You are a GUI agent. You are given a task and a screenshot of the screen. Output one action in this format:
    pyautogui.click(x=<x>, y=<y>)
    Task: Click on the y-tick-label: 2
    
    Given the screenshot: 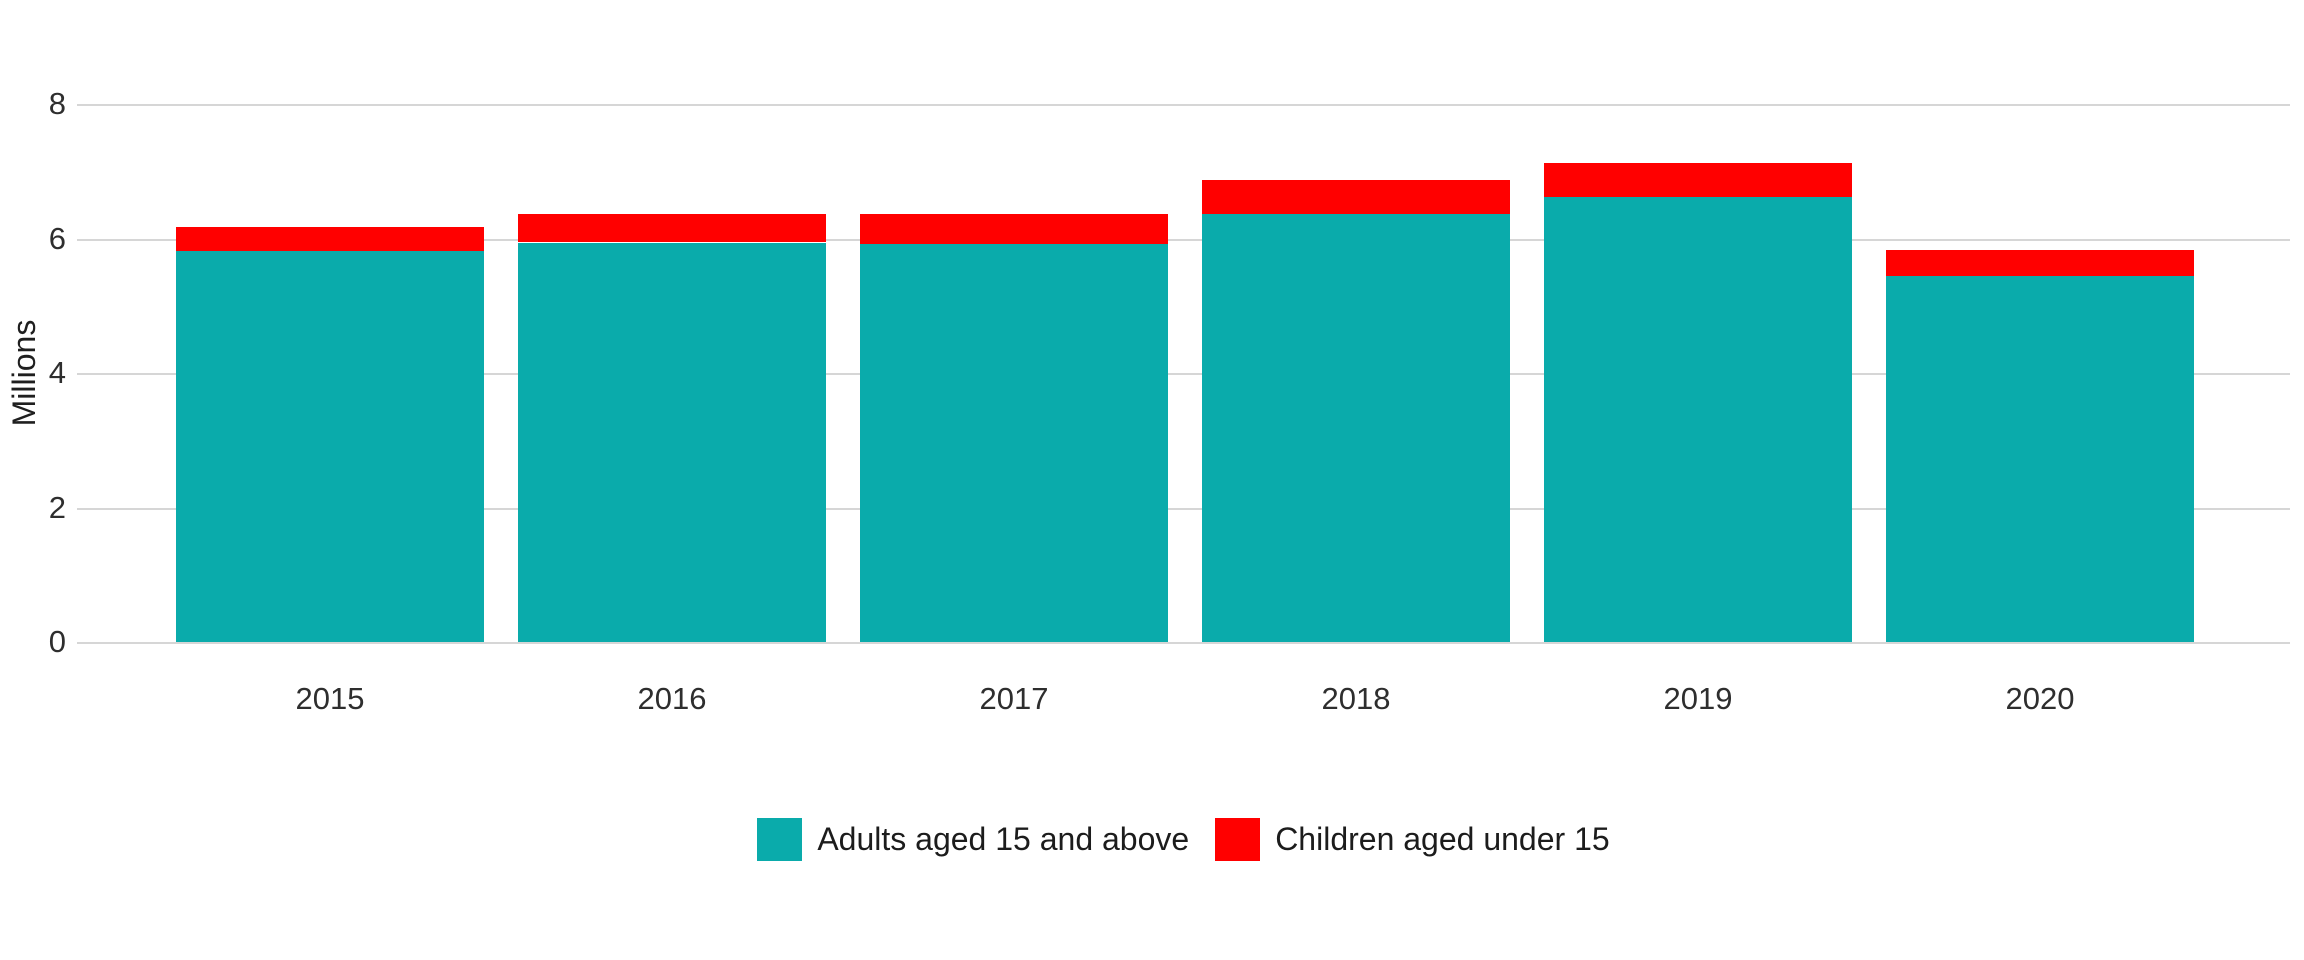 What is the action you would take?
    pyautogui.click(x=57, y=507)
    